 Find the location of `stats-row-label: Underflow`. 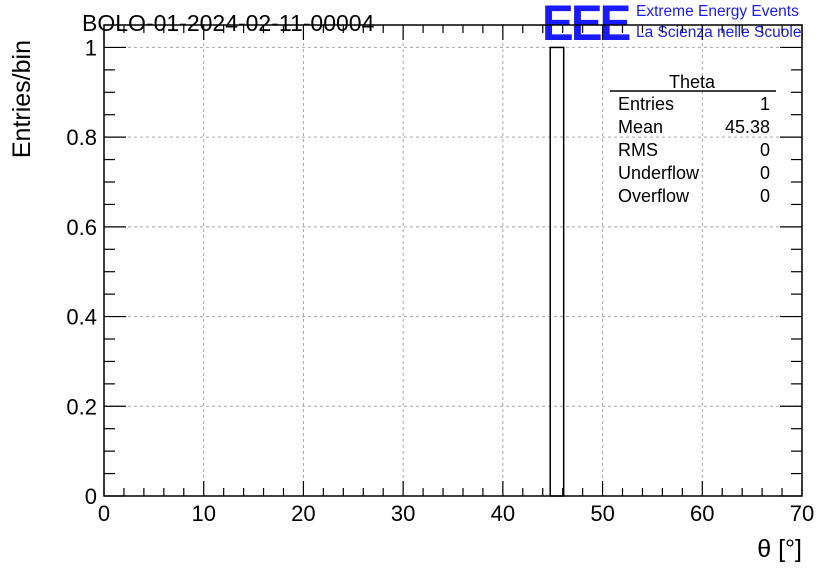

stats-row-label: Underflow is located at coordinates (659, 173).